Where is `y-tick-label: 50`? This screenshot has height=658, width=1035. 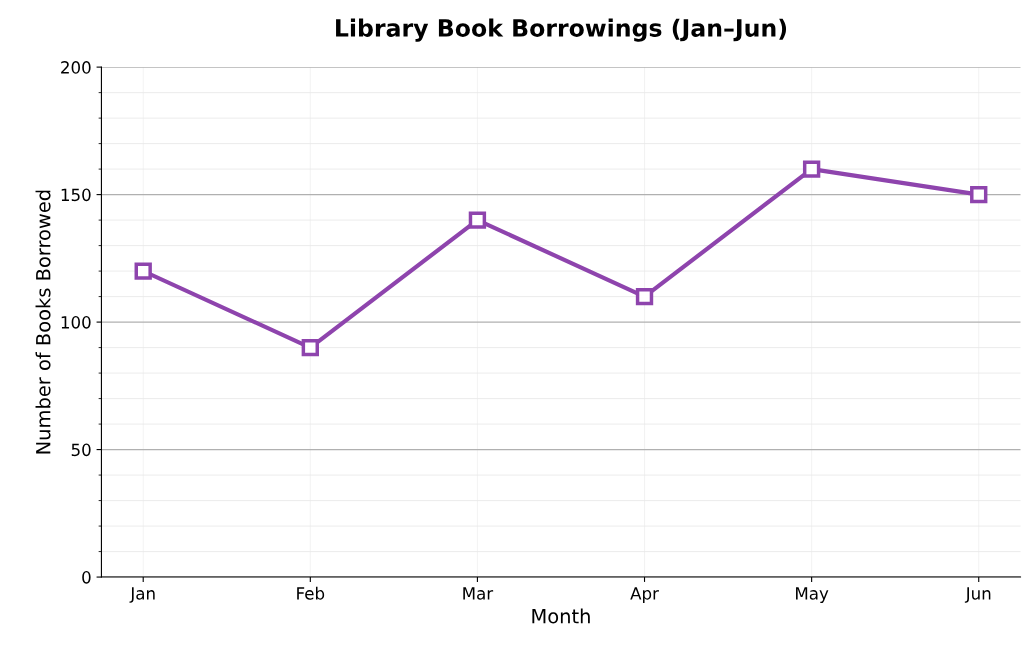
y-tick-label: 50 is located at coordinates (81, 450).